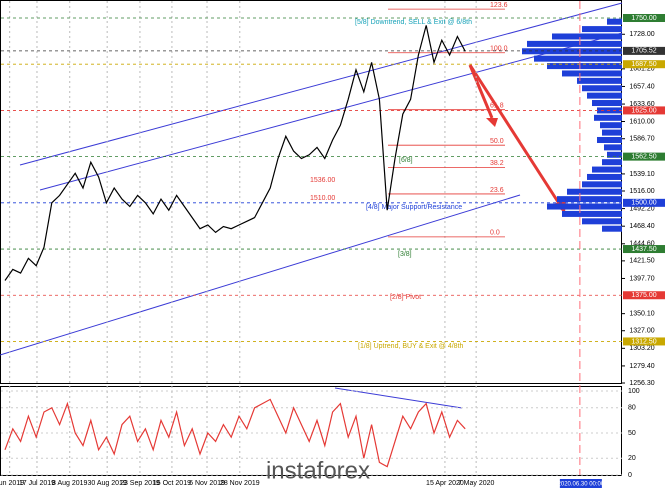 The height and width of the screenshot is (491, 665). Describe the element at coordinates (641, 244) in the screenshot. I see `y-tick-label: 1444.60` at that location.